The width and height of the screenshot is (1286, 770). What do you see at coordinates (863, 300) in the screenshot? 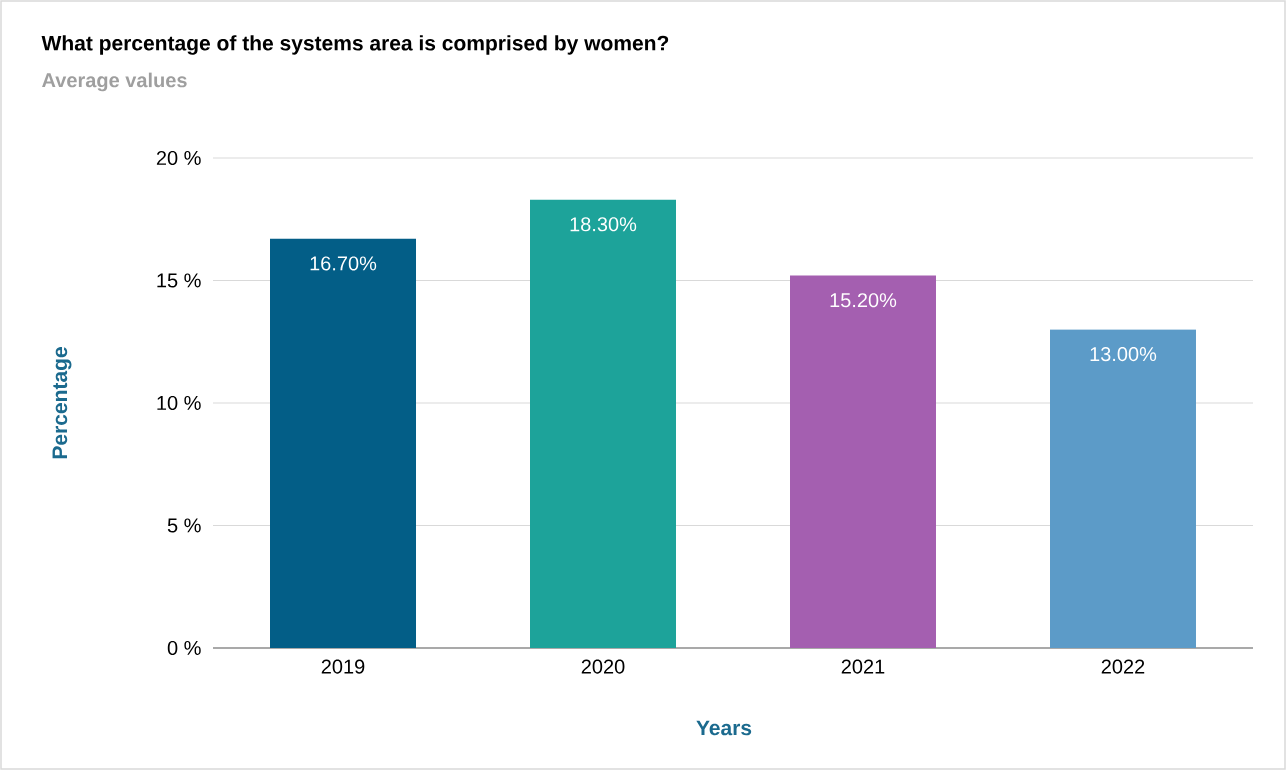
I see `data-label: 15.20%` at bounding box center [863, 300].